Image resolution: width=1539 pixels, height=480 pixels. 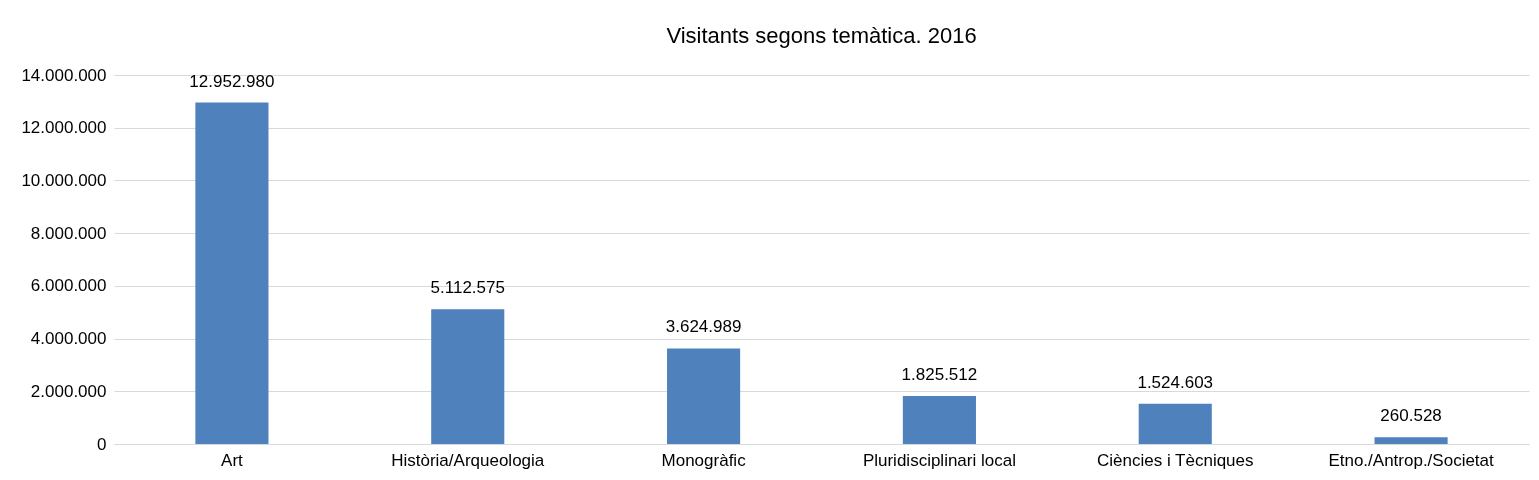 I want to click on y-tick-label: 4.000.000, so click(x=68, y=339).